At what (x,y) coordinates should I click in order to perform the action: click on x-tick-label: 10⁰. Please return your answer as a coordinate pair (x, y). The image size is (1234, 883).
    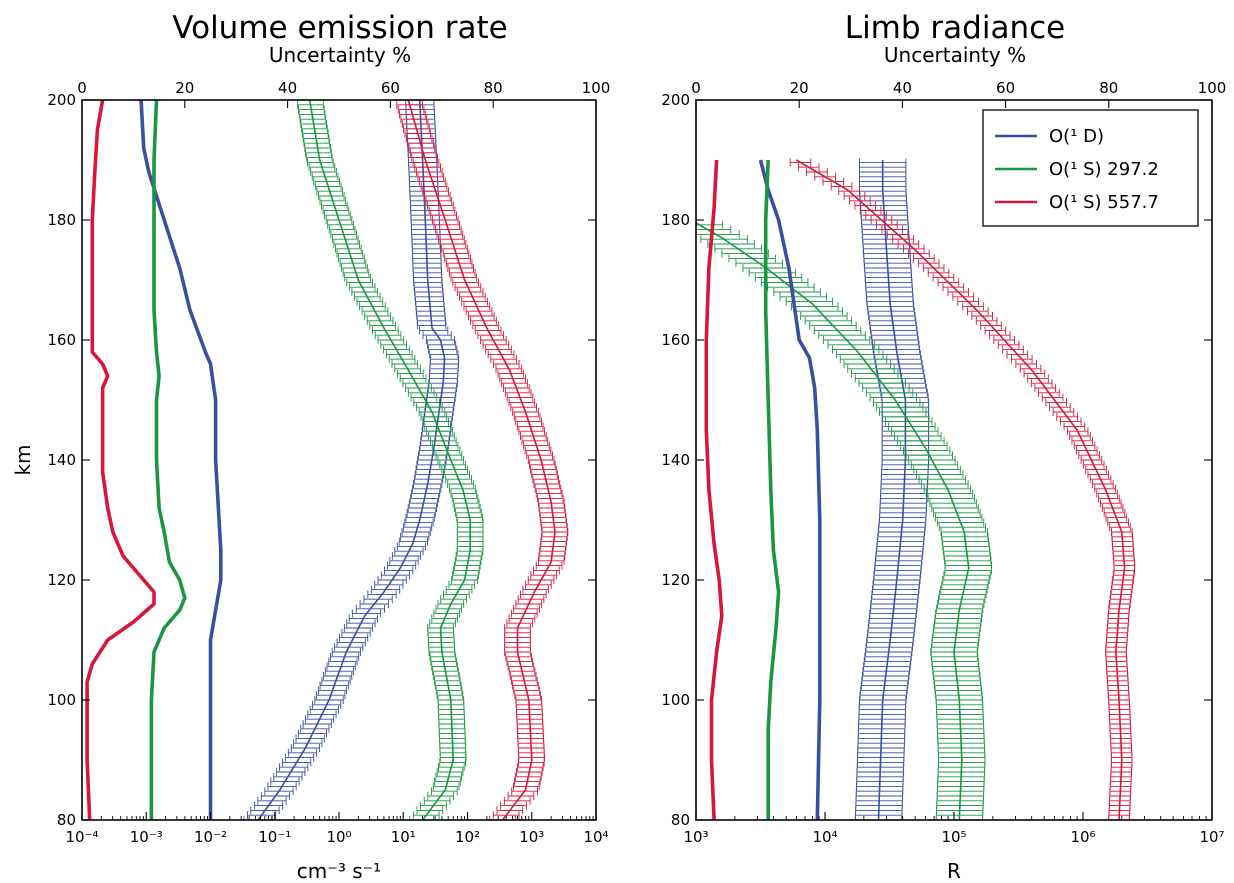
    Looking at the image, I should click on (338, 837).